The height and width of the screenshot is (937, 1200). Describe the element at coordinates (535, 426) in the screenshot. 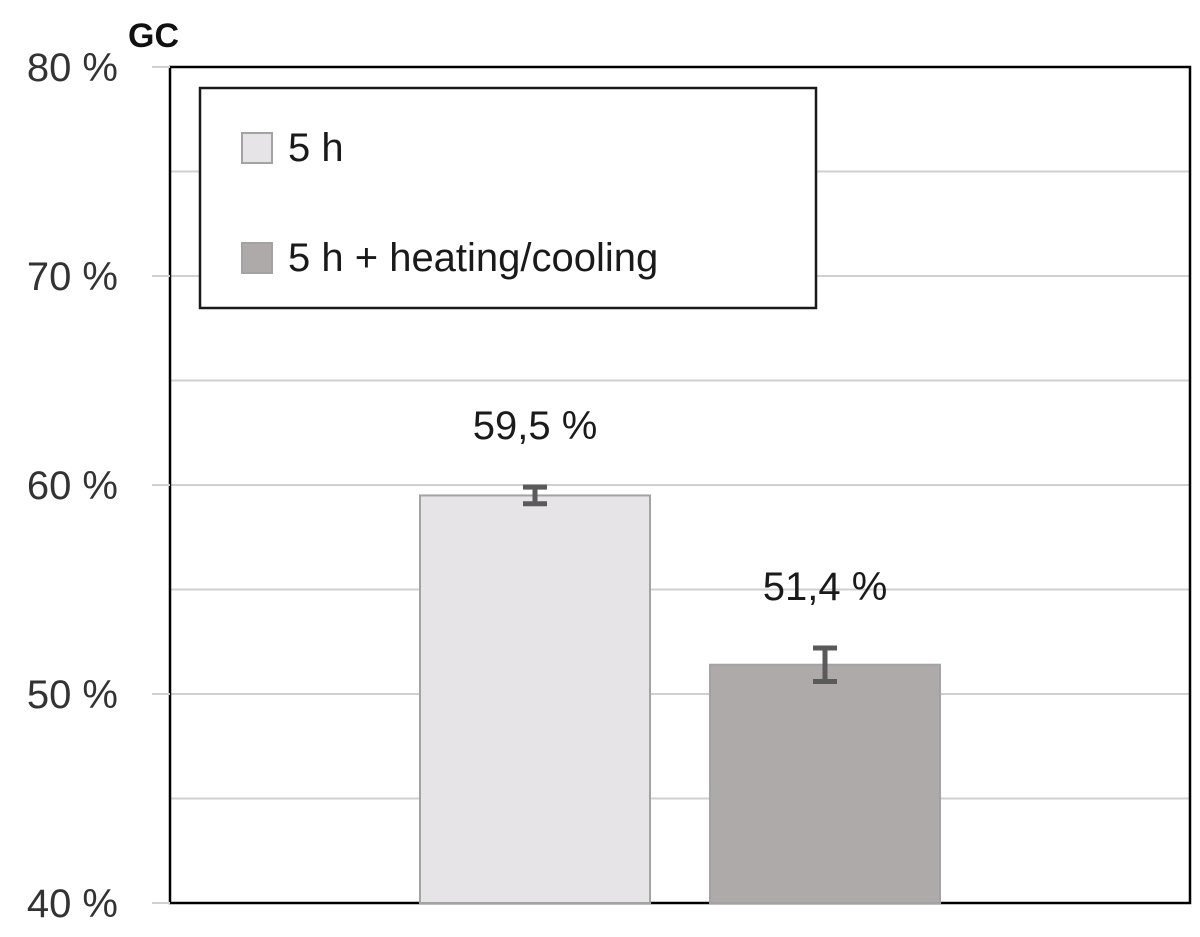

I see `data-label: 59,5 %` at that location.